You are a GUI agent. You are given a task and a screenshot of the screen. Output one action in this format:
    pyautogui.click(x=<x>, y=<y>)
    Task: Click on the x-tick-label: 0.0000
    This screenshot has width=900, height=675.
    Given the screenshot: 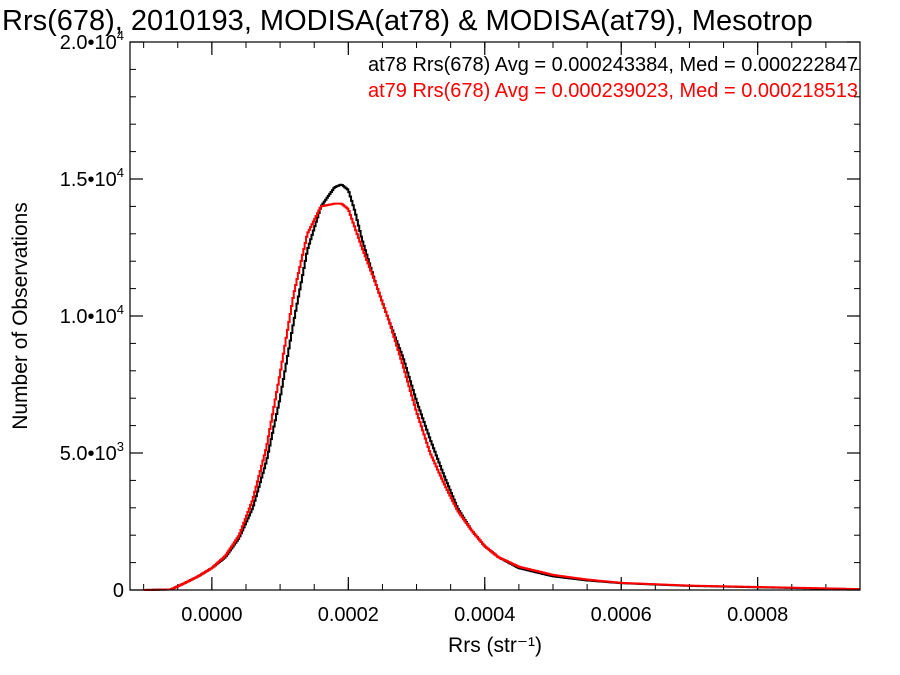 What is the action you would take?
    pyautogui.click(x=211, y=615)
    